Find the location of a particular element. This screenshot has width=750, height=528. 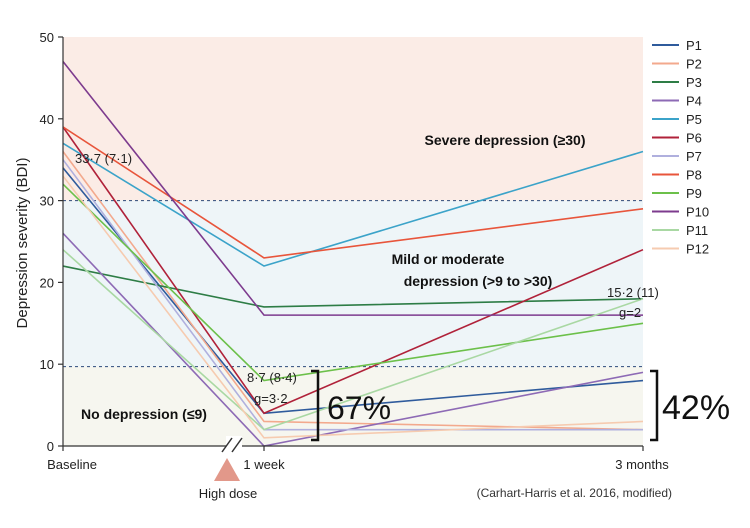

axis-break is located at coordinates (232, 444).